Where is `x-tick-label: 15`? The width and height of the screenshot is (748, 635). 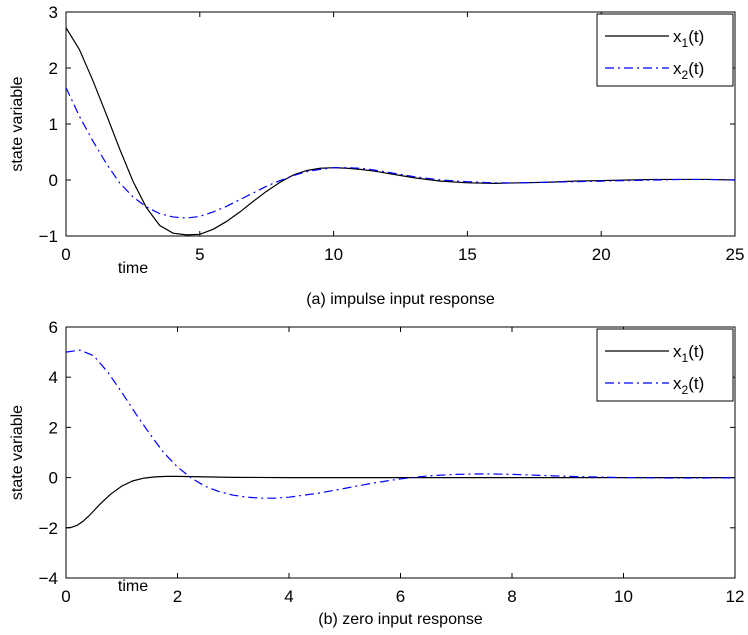
x-tick-label: 15 is located at coordinates (467, 254).